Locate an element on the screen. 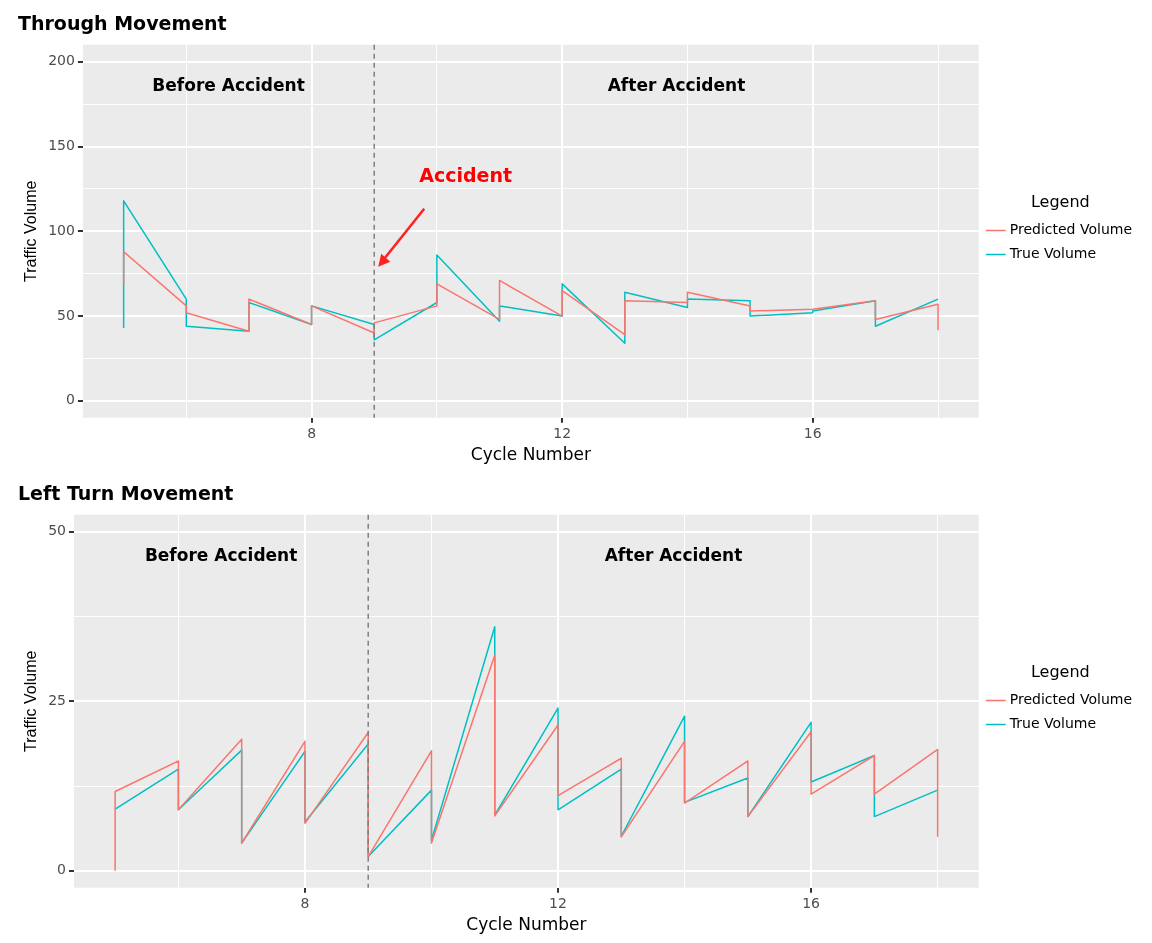 The width and height of the screenshot is (1152, 943). chart-title: Left Turn Movement is located at coordinates (126, 493).